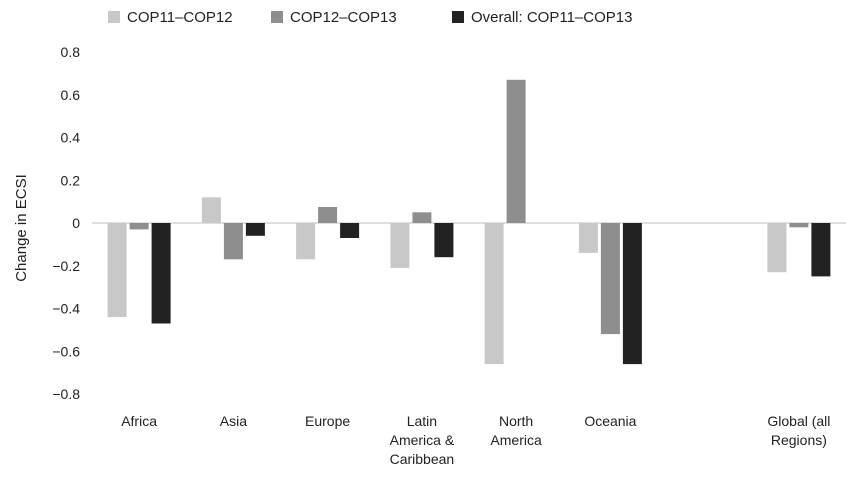  Describe the element at coordinates (422, 459) in the screenshot. I see `x-tick-label: Caribbean` at that location.